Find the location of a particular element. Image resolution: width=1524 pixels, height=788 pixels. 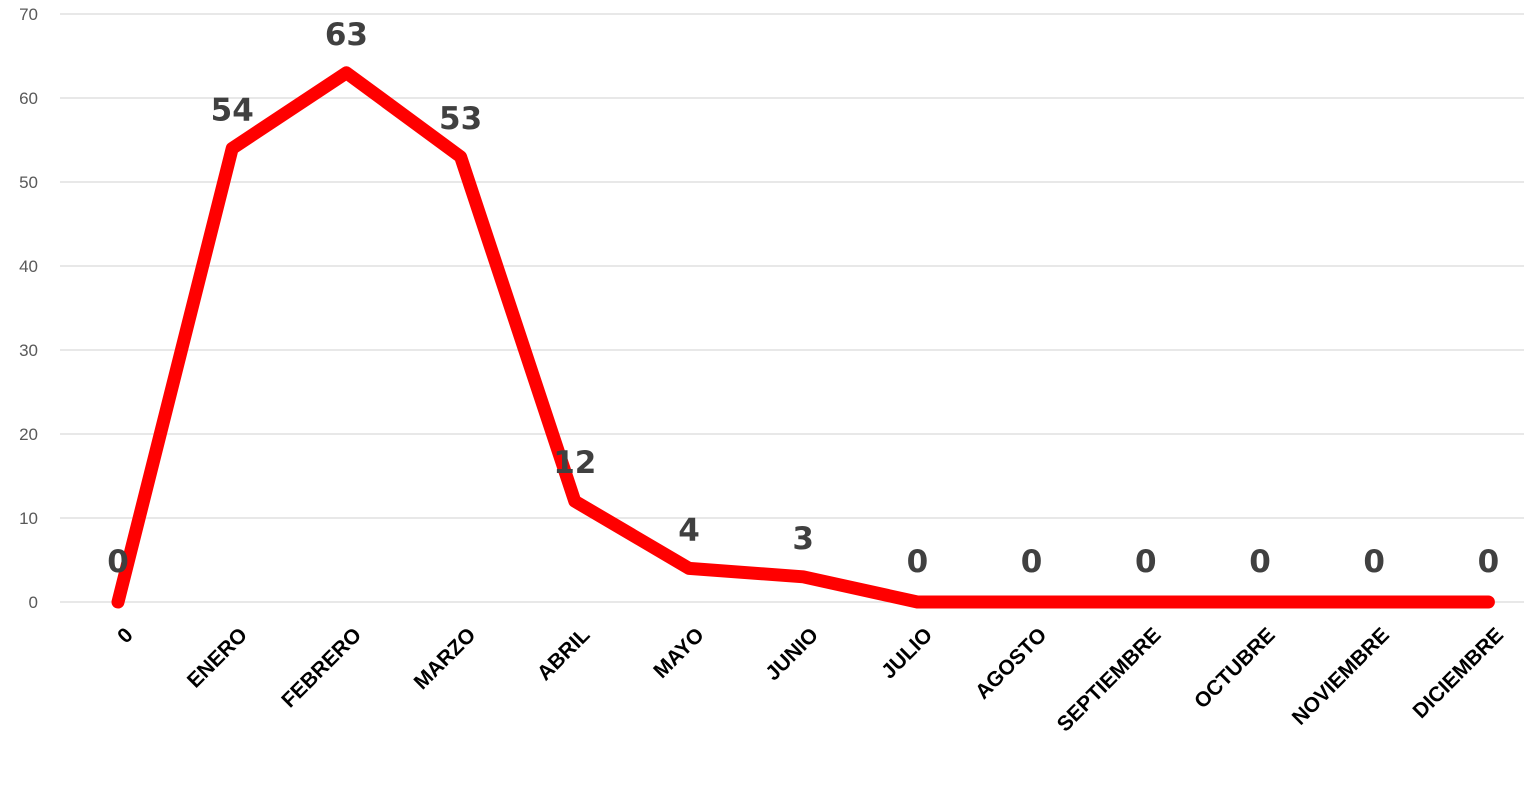

x-tick-label: OCTUBRE is located at coordinates (1235, 668).